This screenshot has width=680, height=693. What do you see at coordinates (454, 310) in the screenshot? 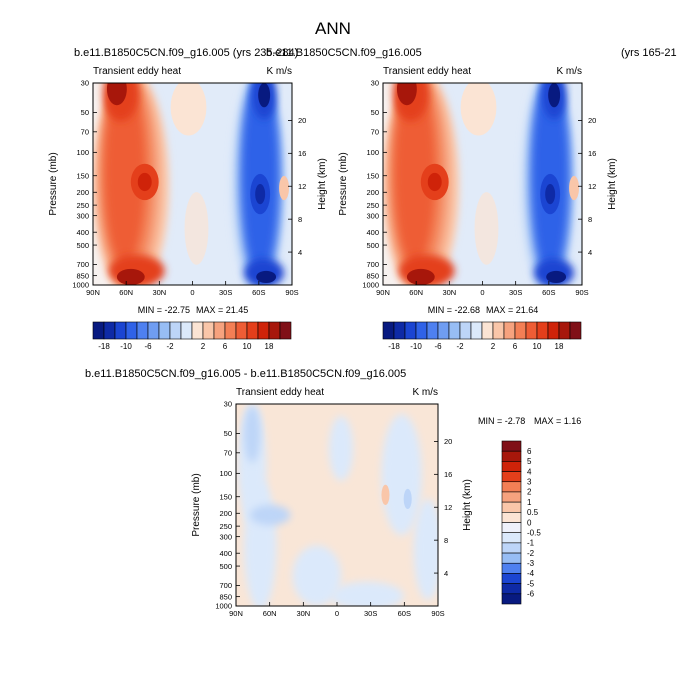
I see `panel2-min: MIN = -22.68` at bounding box center [454, 310].